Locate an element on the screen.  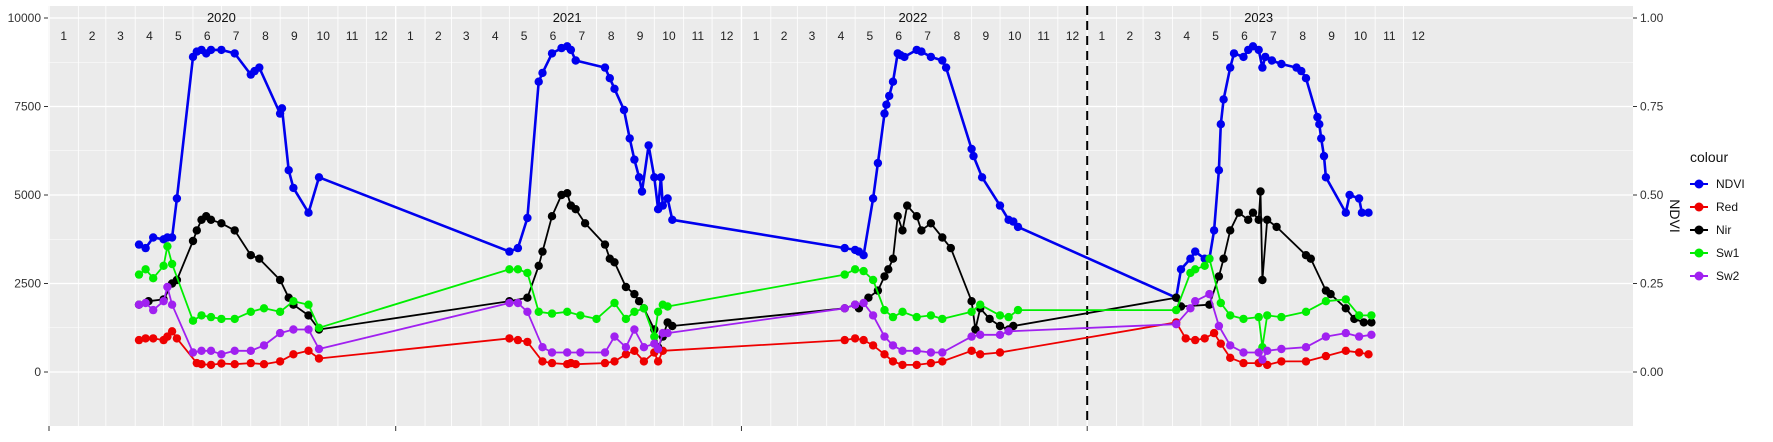
y2-tick-label: 0.75 is located at coordinates (1652, 107).